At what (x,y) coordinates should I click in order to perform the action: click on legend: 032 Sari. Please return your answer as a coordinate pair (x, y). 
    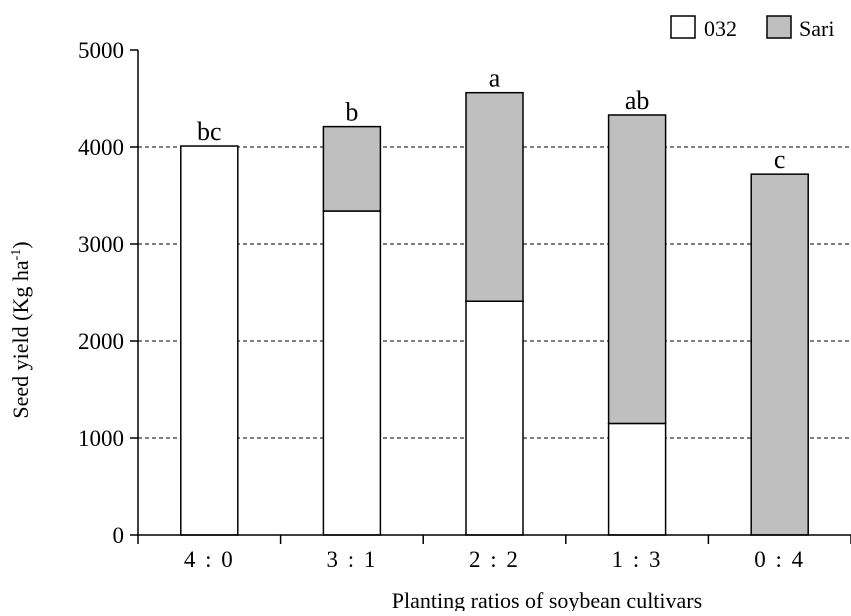
    Looking at the image, I should click on (752, 28).